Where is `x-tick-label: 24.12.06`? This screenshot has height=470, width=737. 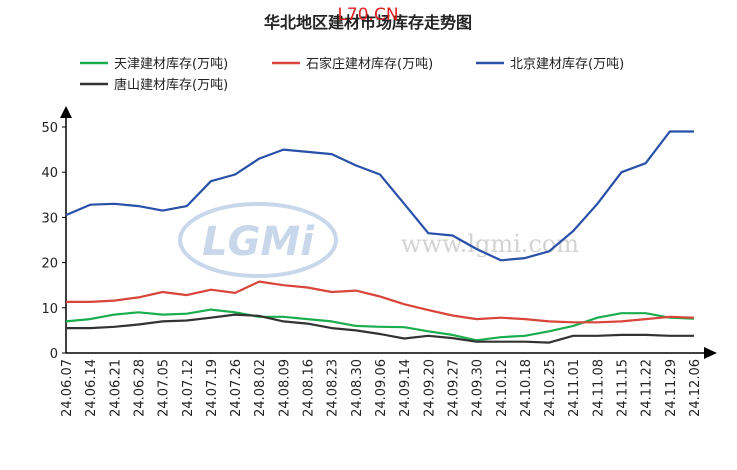
x-tick-label: 24.12.06 is located at coordinates (695, 388).